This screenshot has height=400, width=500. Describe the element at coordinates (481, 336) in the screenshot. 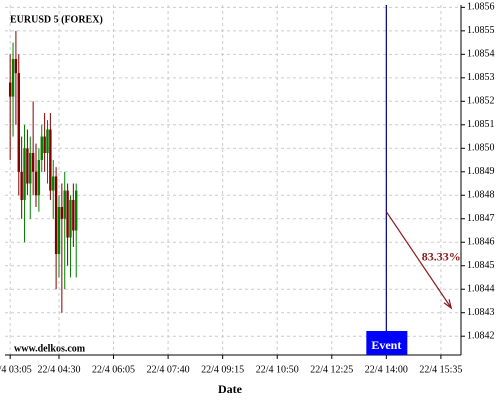

I see `y-tick-label: 1.0842` at that location.